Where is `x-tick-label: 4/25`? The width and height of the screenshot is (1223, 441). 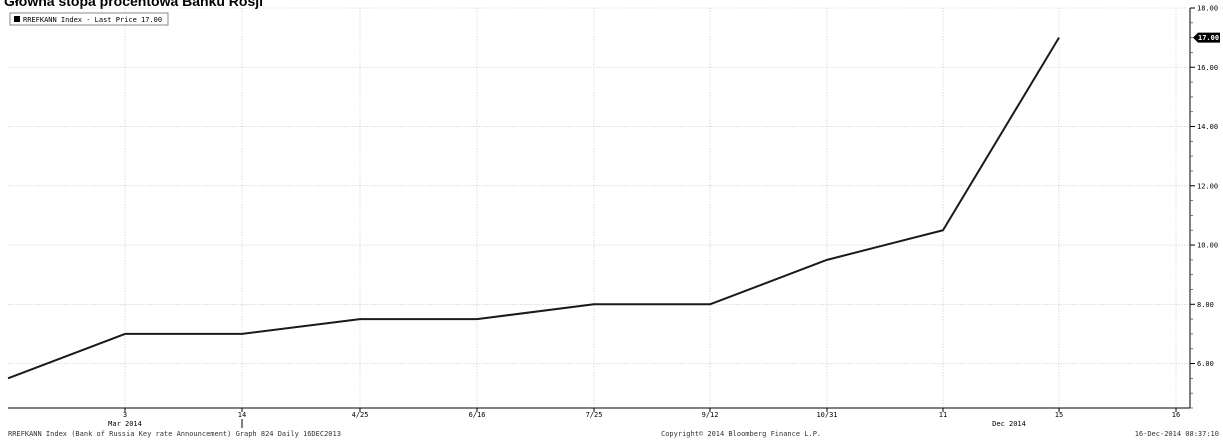
x-tick-label: 4/25 is located at coordinates (360, 415).